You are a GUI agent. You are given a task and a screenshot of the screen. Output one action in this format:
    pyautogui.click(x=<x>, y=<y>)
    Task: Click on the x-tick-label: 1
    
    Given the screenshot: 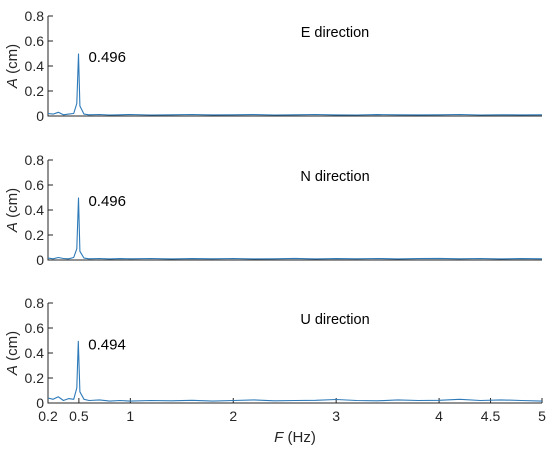 What is the action you would take?
    pyautogui.click(x=130, y=416)
    